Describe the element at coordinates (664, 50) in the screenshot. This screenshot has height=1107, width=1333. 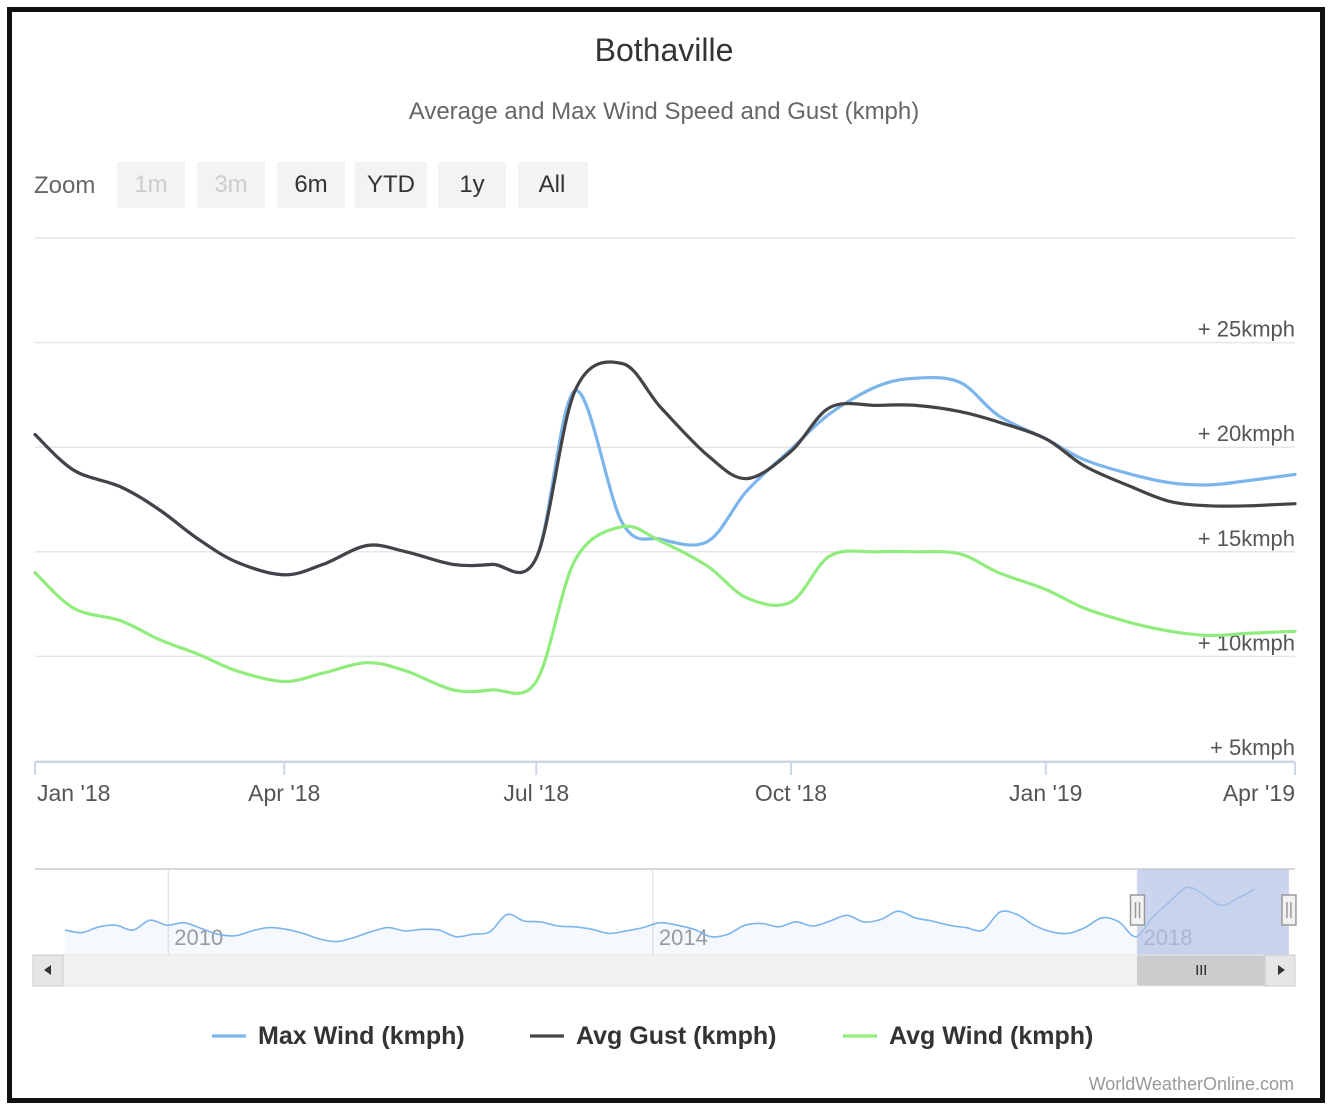
I see `chart-title: Bothaville` at that location.